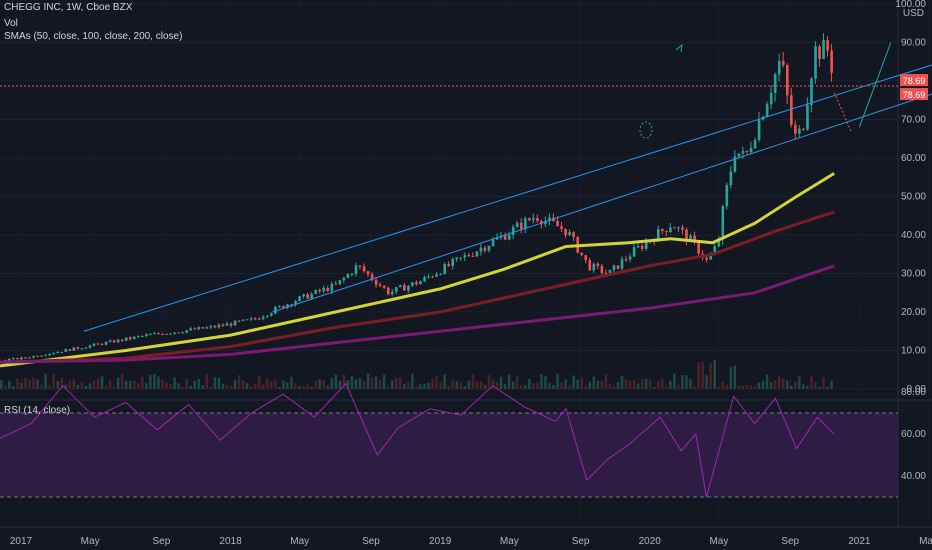 This screenshot has height=550, width=932. I want to click on rsi-tick-label: 80.00, so click(913, 392).